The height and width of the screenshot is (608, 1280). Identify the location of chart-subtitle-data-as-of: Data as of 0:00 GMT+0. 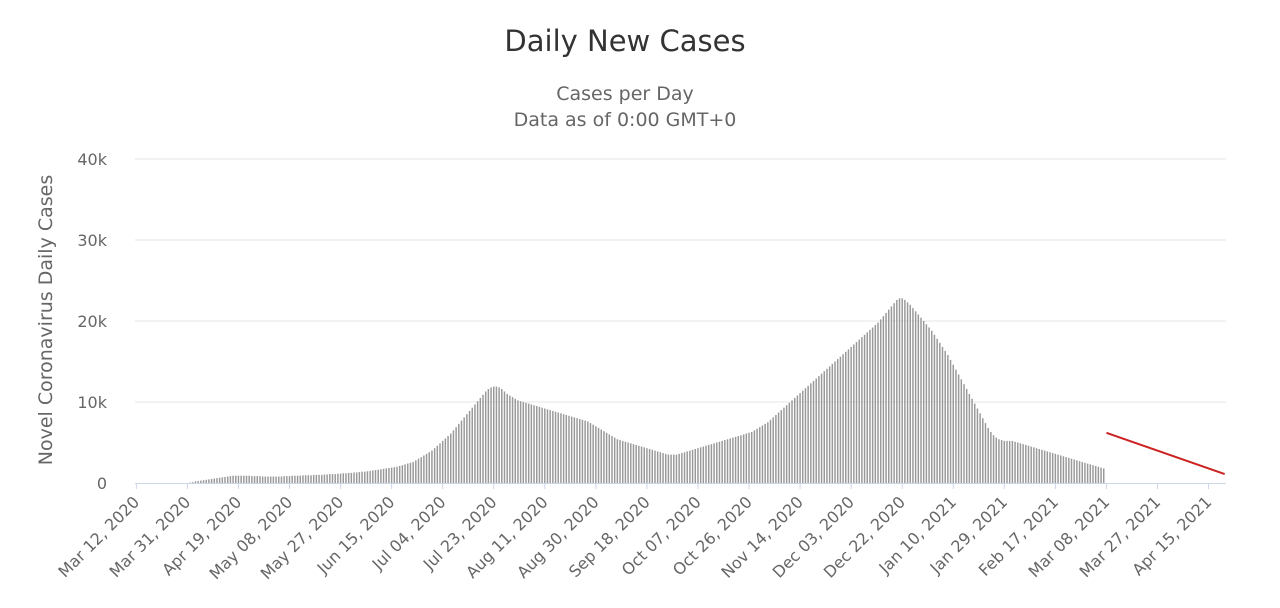
(625, 120).